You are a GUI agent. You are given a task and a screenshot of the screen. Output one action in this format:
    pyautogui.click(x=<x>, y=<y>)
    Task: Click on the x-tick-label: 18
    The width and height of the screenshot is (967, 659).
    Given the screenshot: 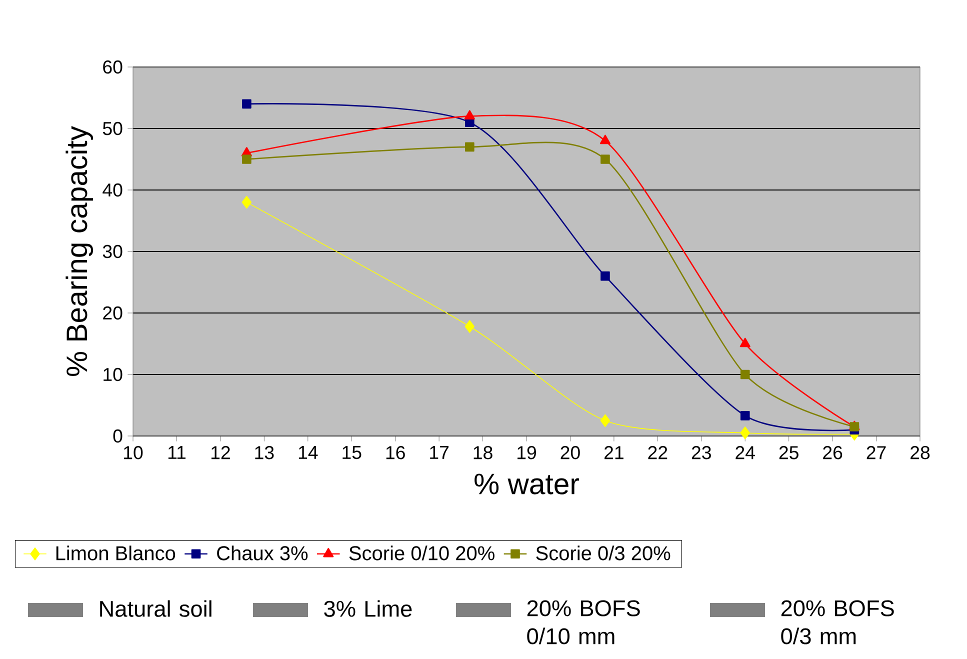 What is the action you would take?
    pyautogui.click(x=483, y=453)
    